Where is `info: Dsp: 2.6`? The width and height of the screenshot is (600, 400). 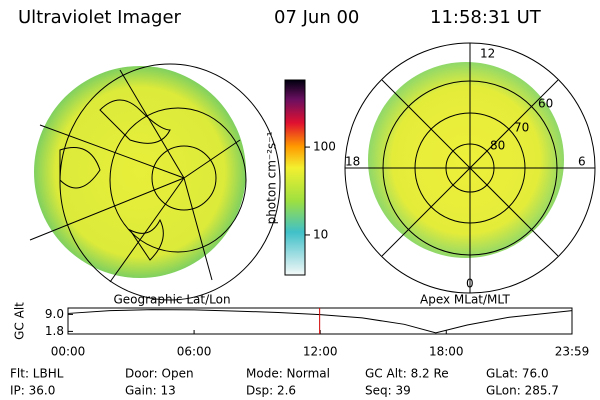 info: Dsp: 2.6 is located at coordinates (271, 391).